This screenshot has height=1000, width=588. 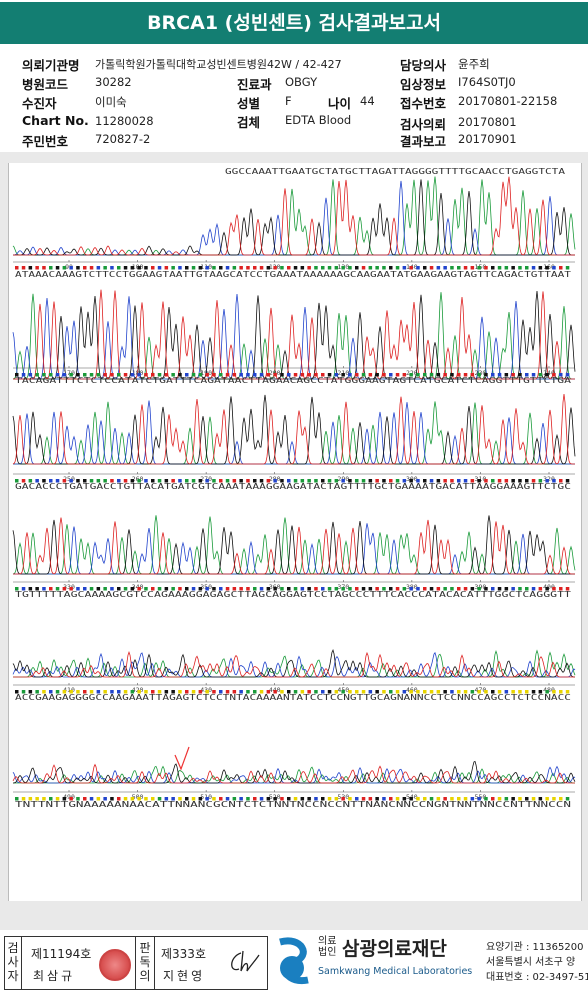 What do you see at coordinates (549, 690) in the screenshot?
I see `position-label: 480` at bounding box center [549, 690].